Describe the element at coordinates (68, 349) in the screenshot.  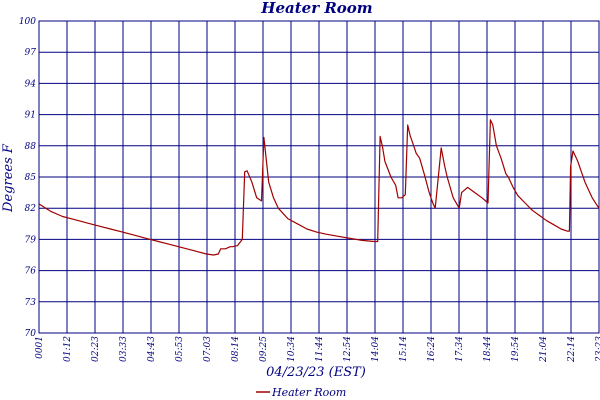
I see `x-tick-label: 01:12` at that location.